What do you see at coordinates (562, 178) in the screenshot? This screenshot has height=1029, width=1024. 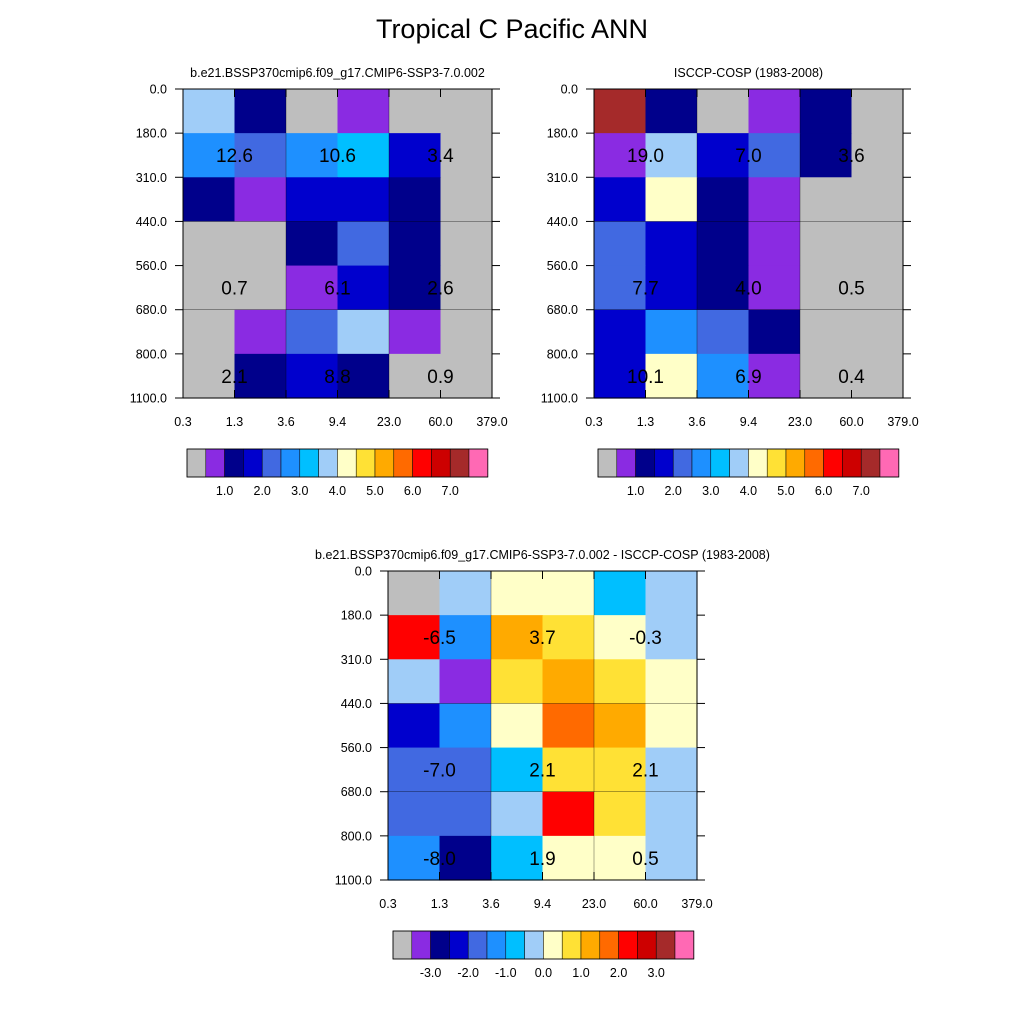 I see `y-tick-label: 310.0` at bounding box center [562, 178].